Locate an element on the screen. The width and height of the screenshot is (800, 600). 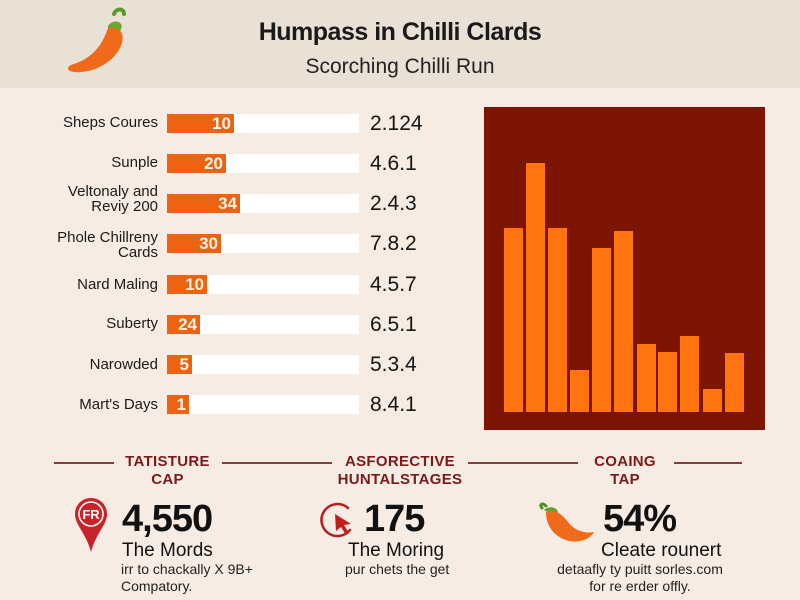
bar-right-value: 2.4.3 is located at coordinates (393, 203).